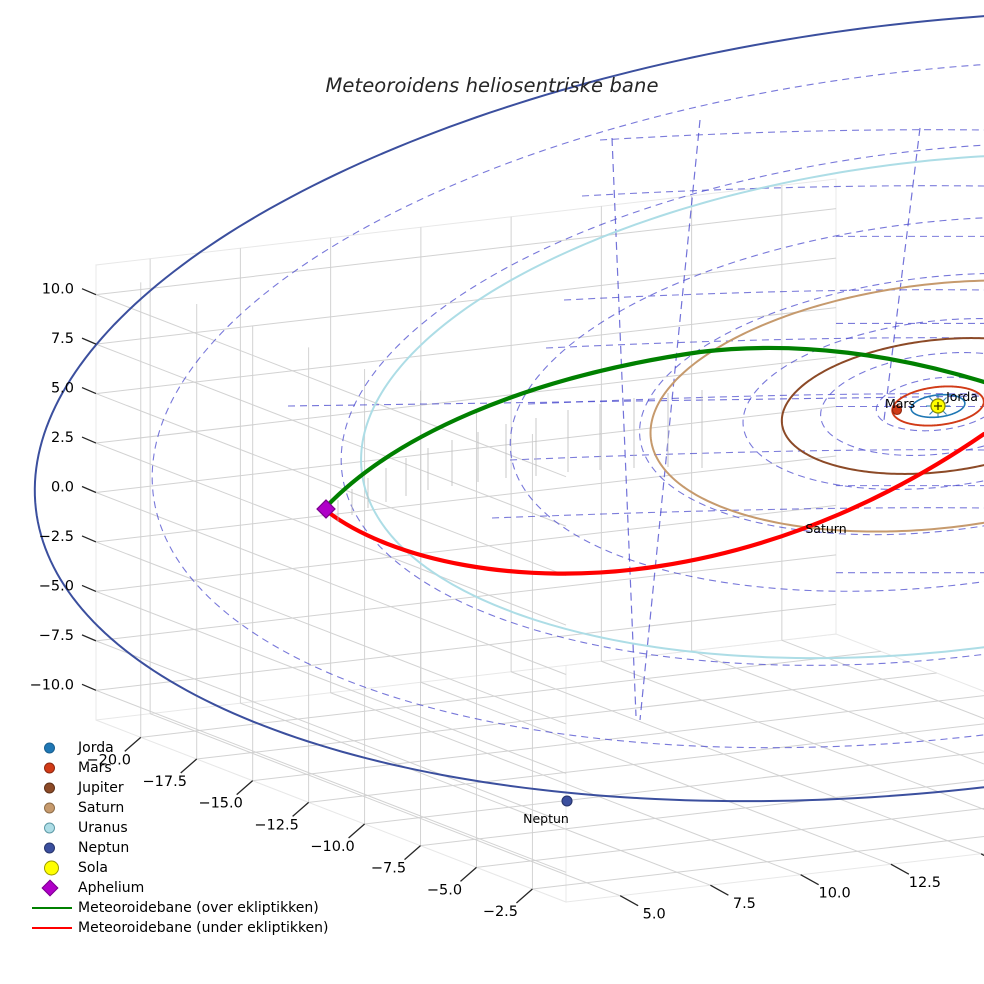 This screenshot has width=984, height=984. What do you see at coordinates (203, 928) in the screenshot?
I see `legend-label: Meteoroidebane (under ekliptikken)` at bounding box center [203, 928].